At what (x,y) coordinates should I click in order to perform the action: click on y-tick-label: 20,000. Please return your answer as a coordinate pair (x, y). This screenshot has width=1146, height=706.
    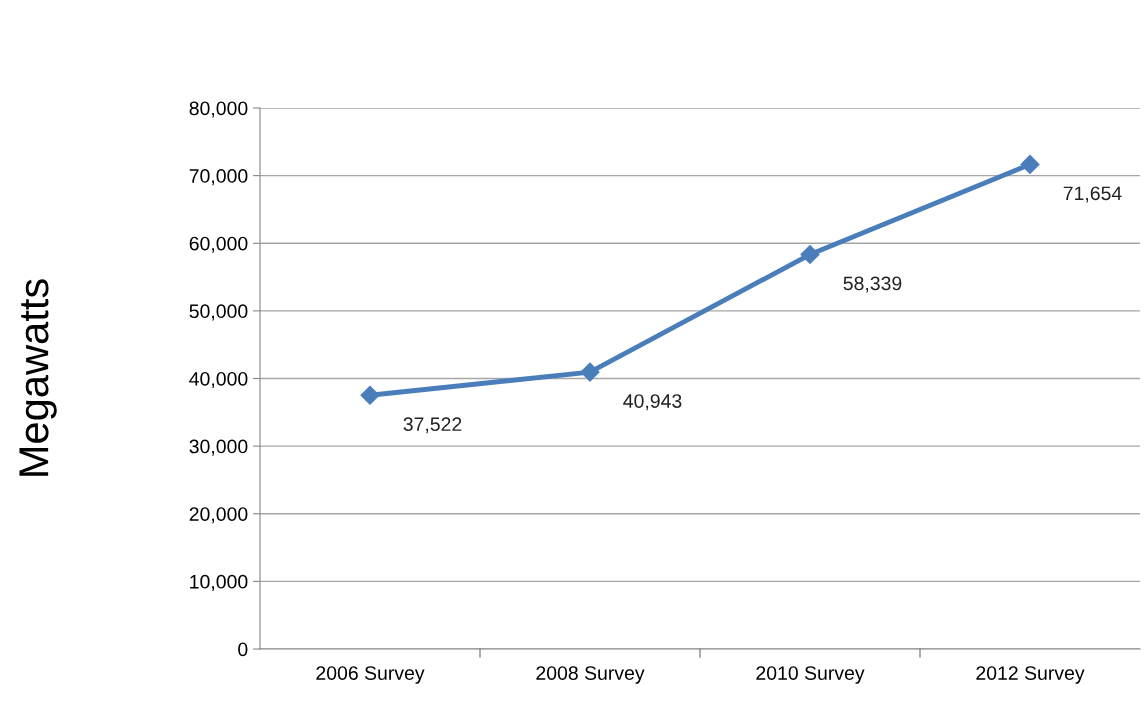
    Looking at the image, I should click on (218, 515).